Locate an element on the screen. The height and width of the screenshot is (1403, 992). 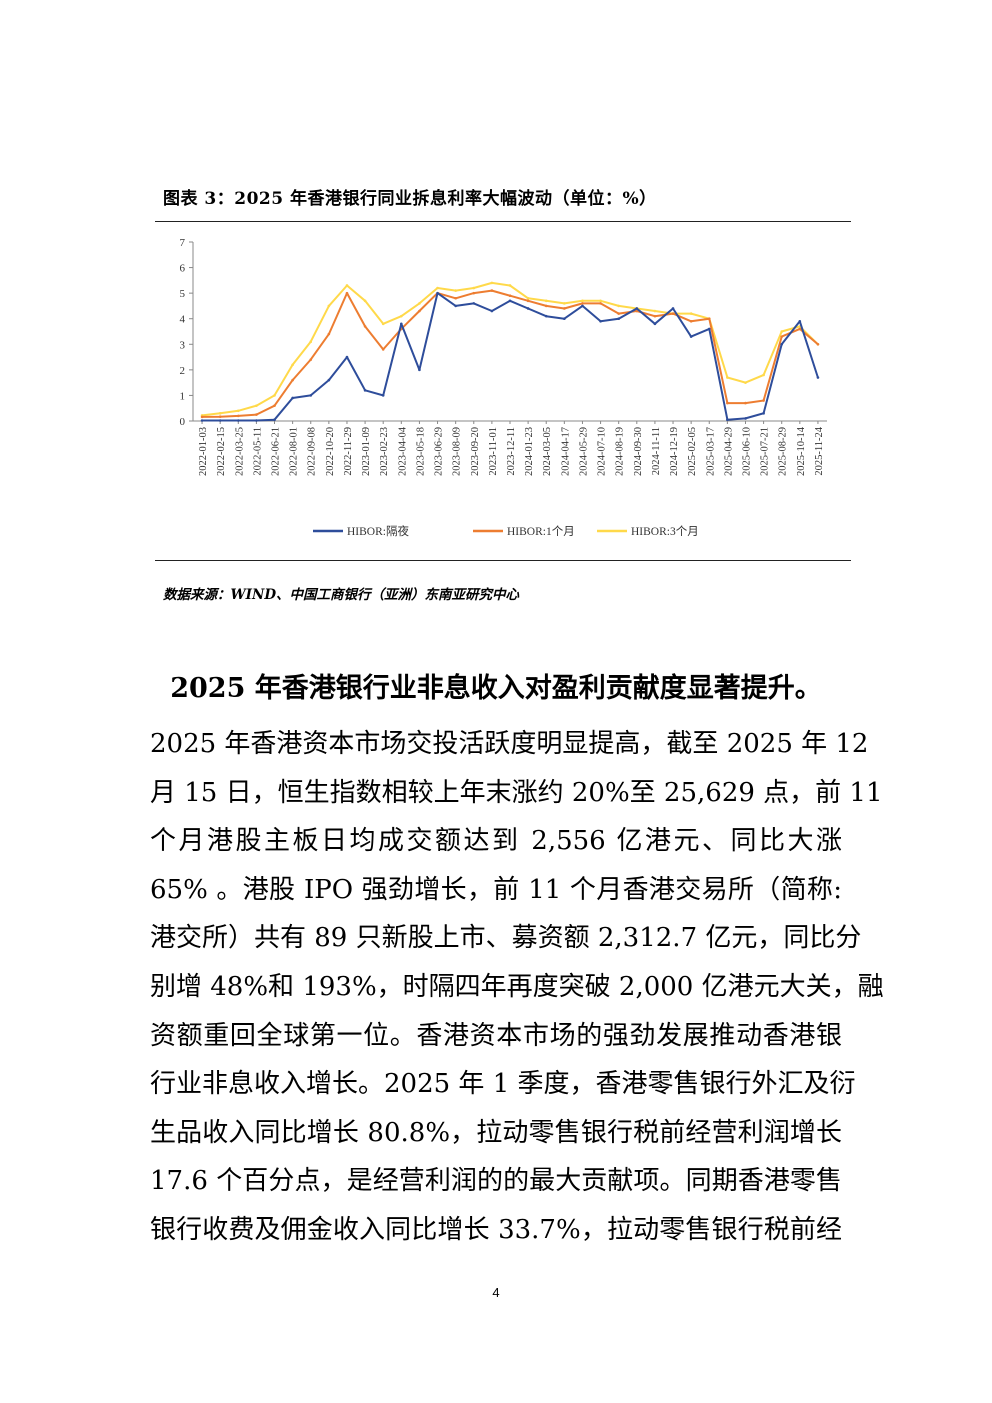
x-tick-label: 2025-03-17 is located at coordinates (710, 451).